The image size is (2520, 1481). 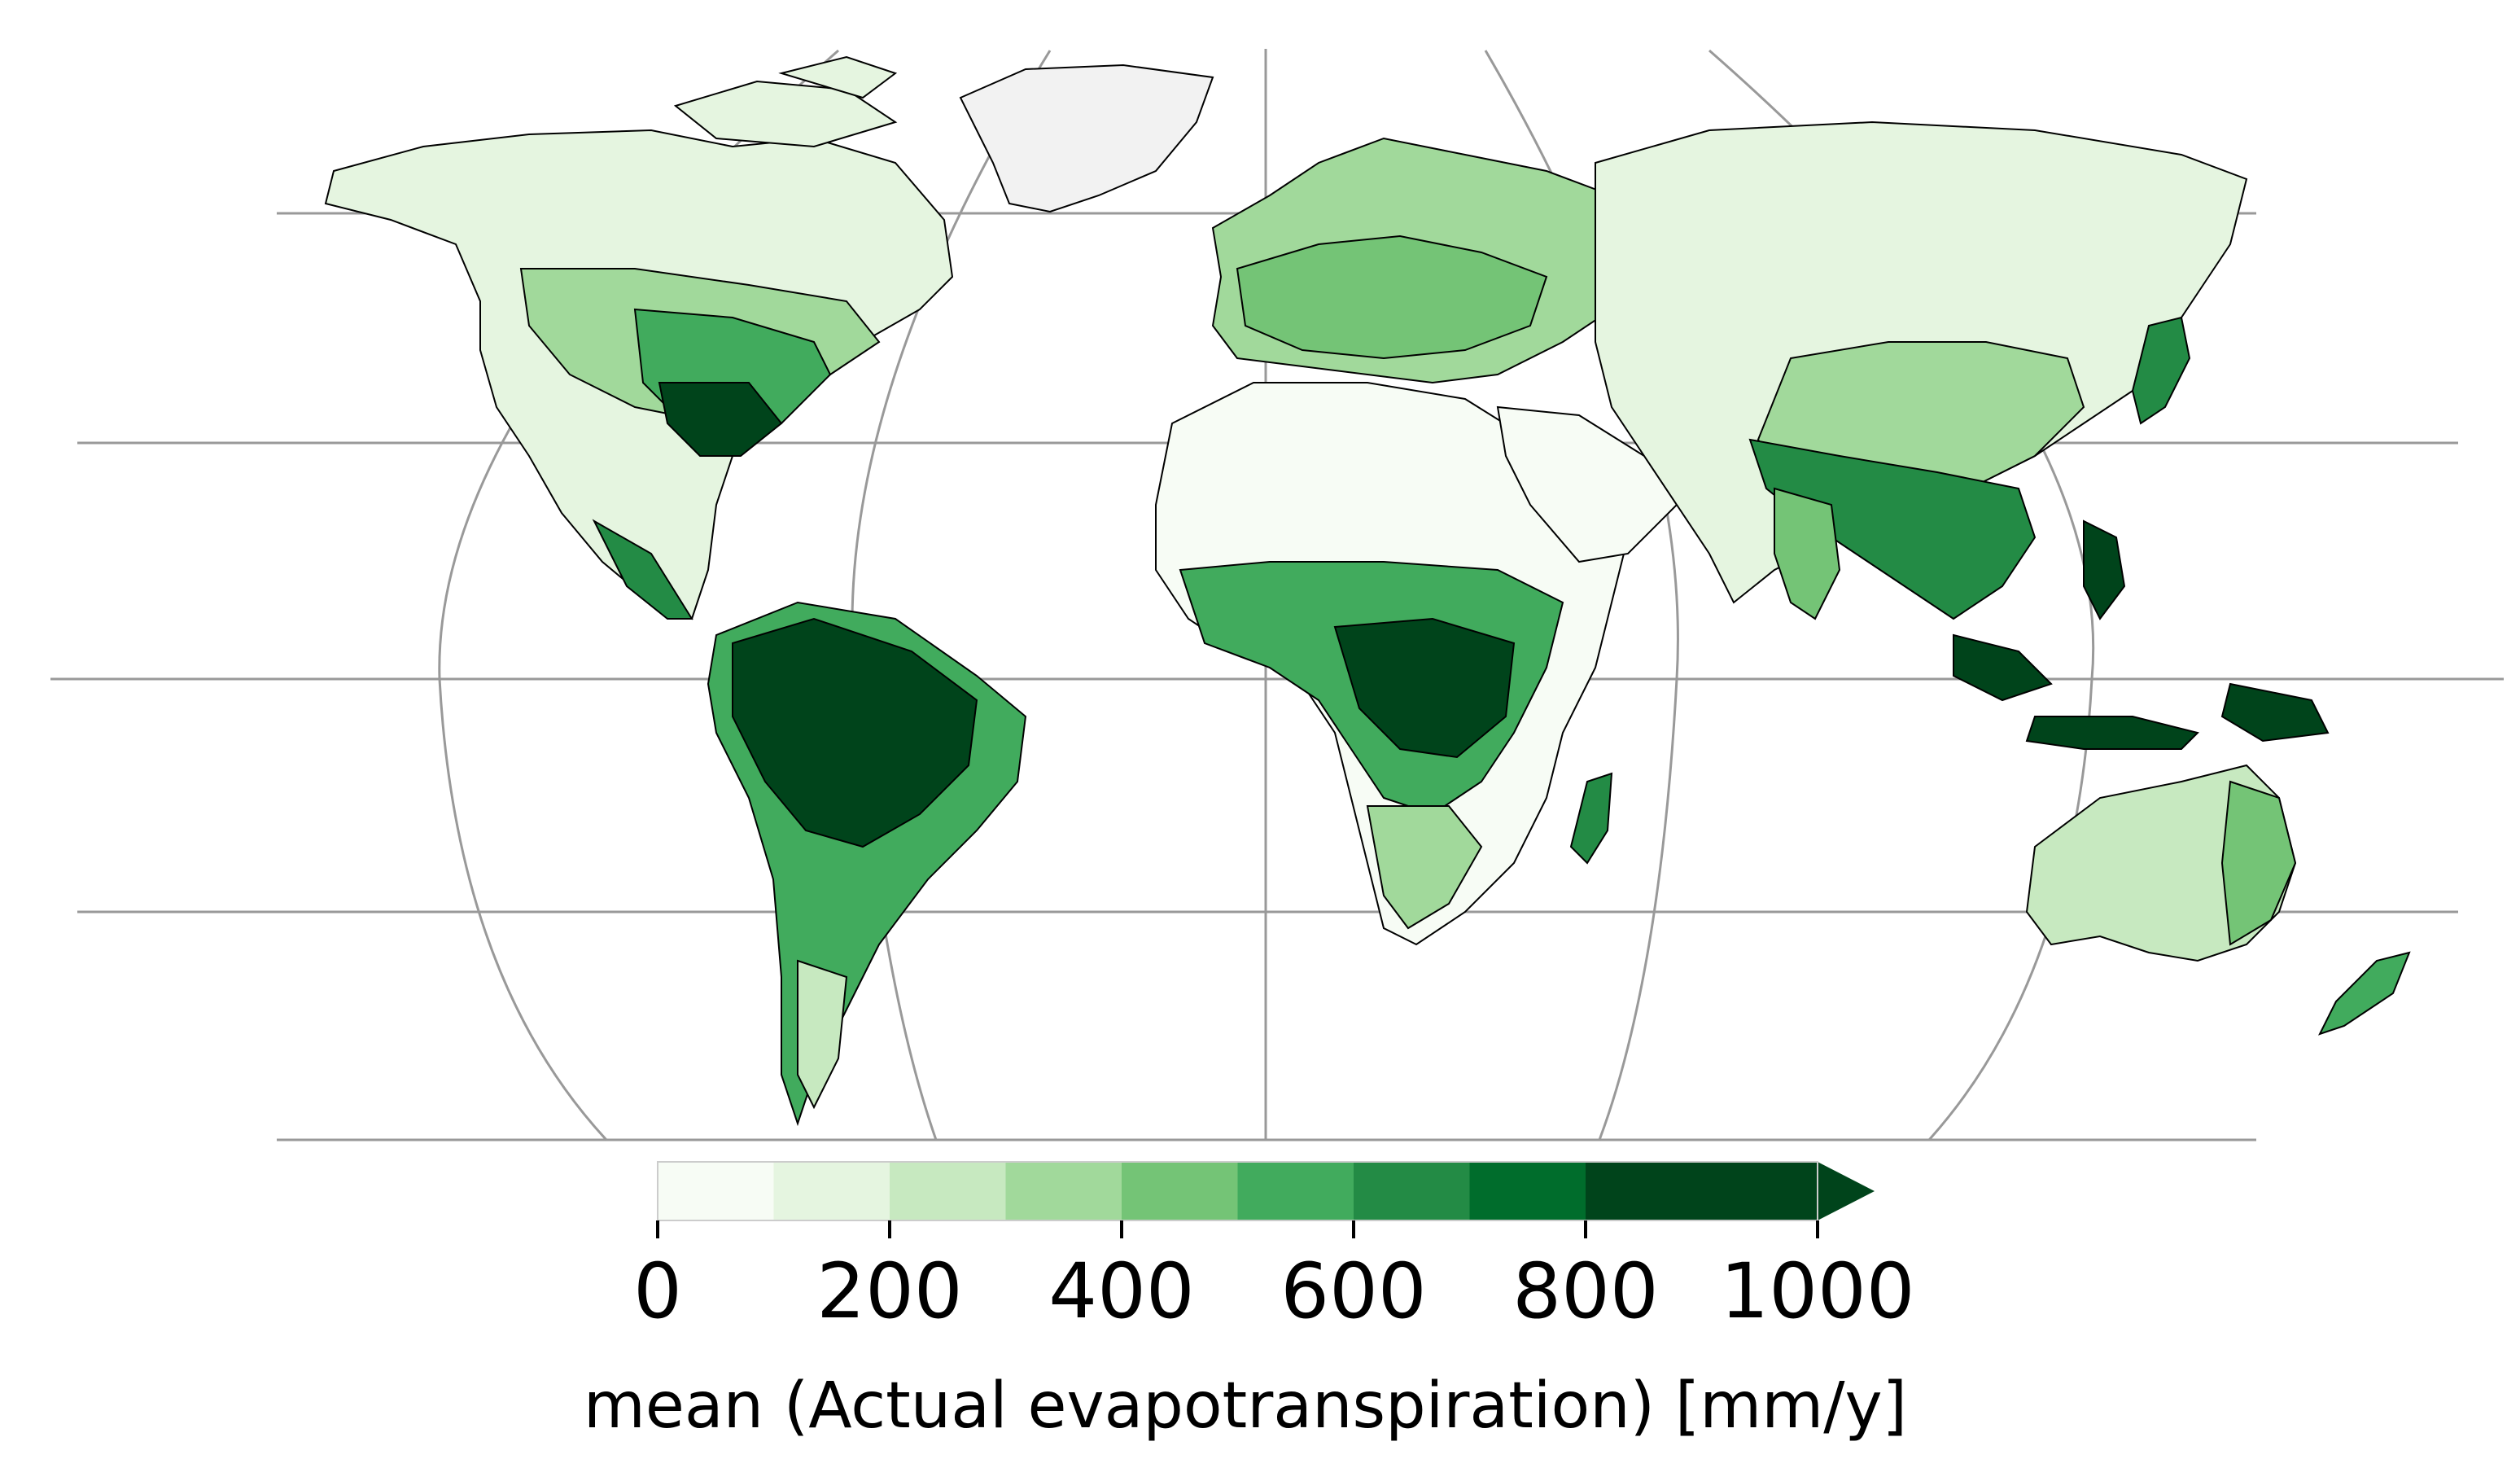 What do you see at coordinates (2161, 863) in the screenshot?
I see `land-australia` at bounding box center [2161, 863].